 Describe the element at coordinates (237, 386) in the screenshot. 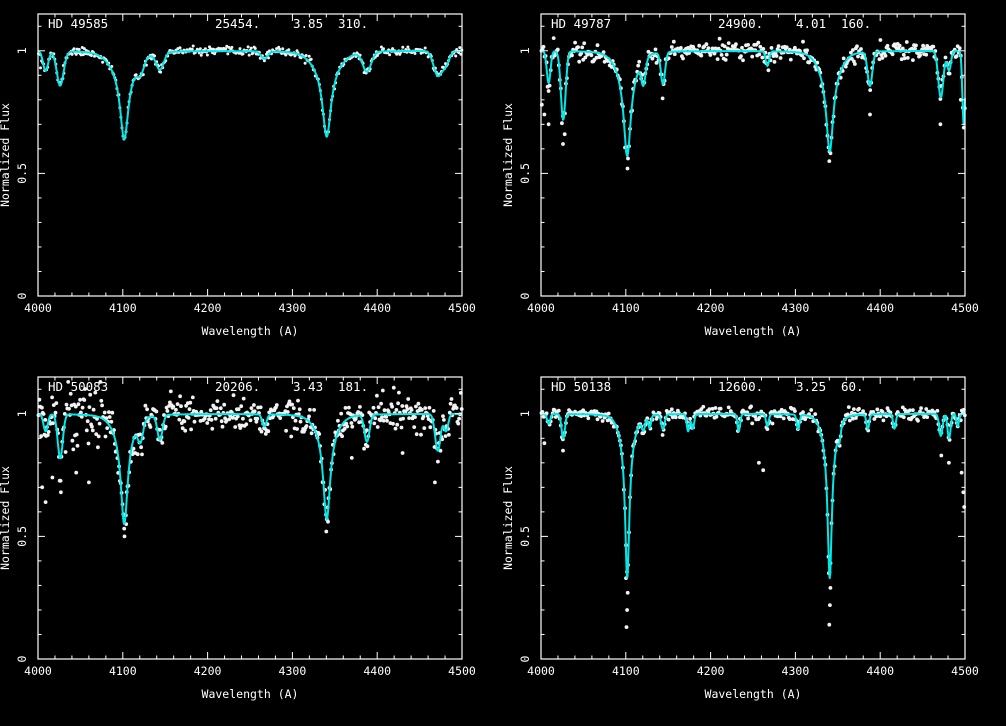

I see `teff-value: 20206.` at that location.